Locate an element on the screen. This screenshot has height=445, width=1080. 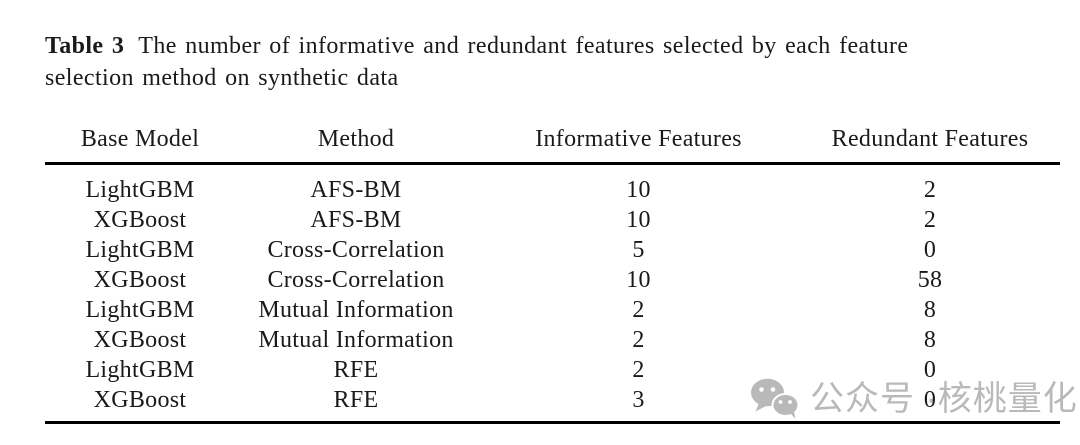
column-header-redundant-features: Redundant Features is located at coordinates (930, 140).